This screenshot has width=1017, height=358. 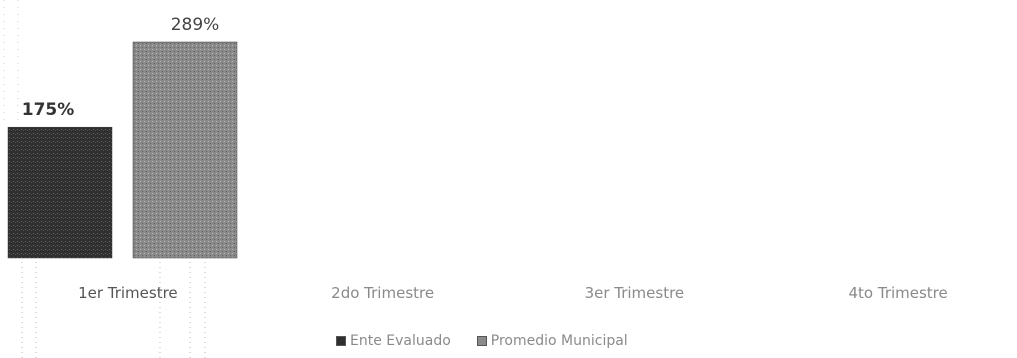 I want to click on category-label: 3er Trimestre, so click(x=635, y=293).